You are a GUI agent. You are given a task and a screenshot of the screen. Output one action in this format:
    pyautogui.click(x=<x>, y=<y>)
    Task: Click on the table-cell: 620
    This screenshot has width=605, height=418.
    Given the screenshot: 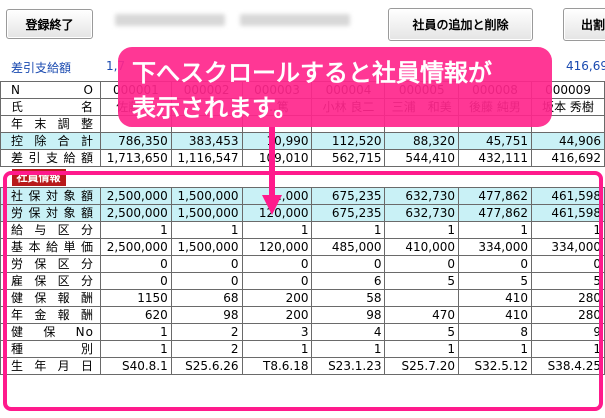 What is the action you would take?
    pyautogui.click(x=135, y=315)
    